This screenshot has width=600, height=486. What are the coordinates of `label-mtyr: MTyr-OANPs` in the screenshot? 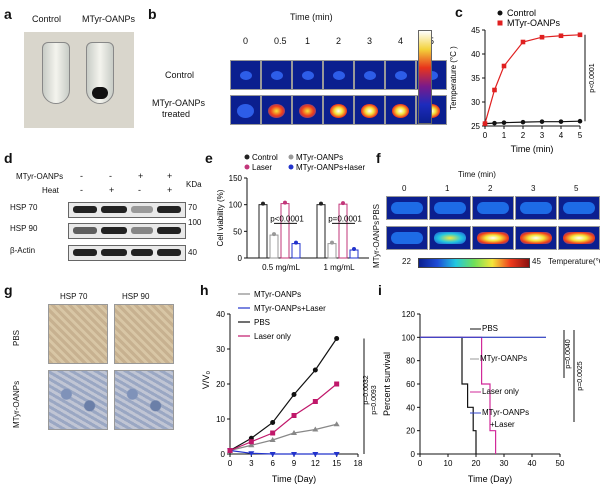 It's located at (108, 19).